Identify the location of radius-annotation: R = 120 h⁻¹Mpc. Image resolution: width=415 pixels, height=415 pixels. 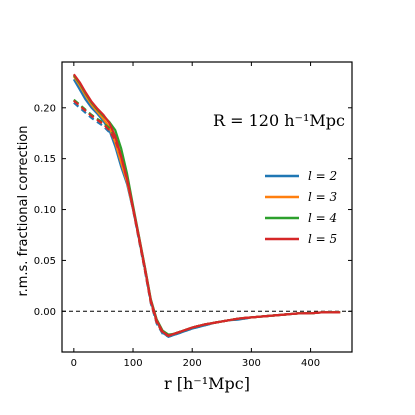
(279, 120).